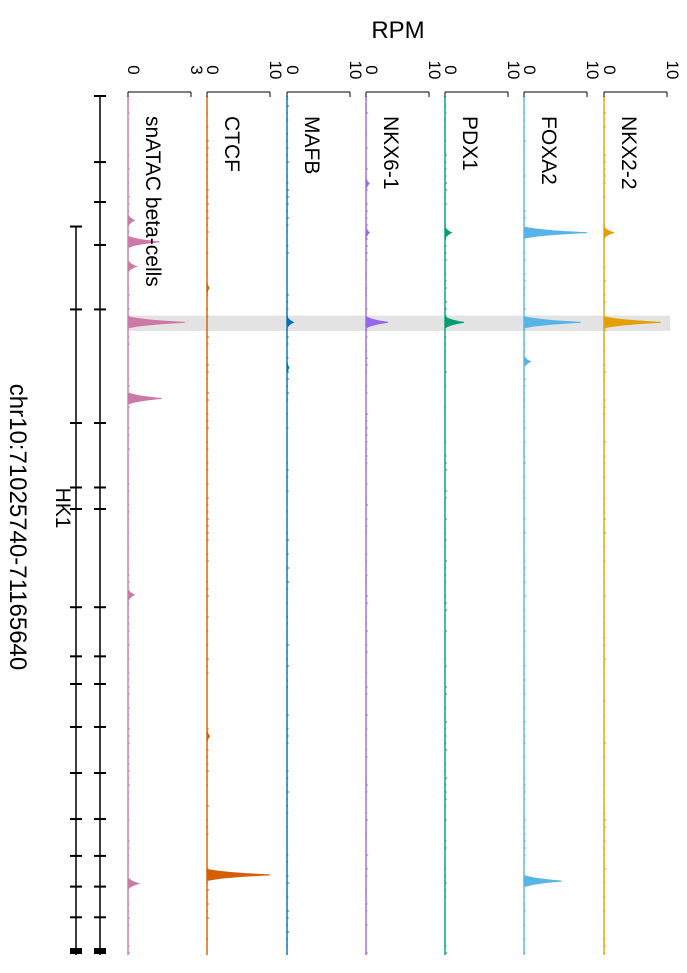 Image resolution: width=687 pixels, height=973 pixels. I want to click on track-label: PDX1, so click(469, 143).